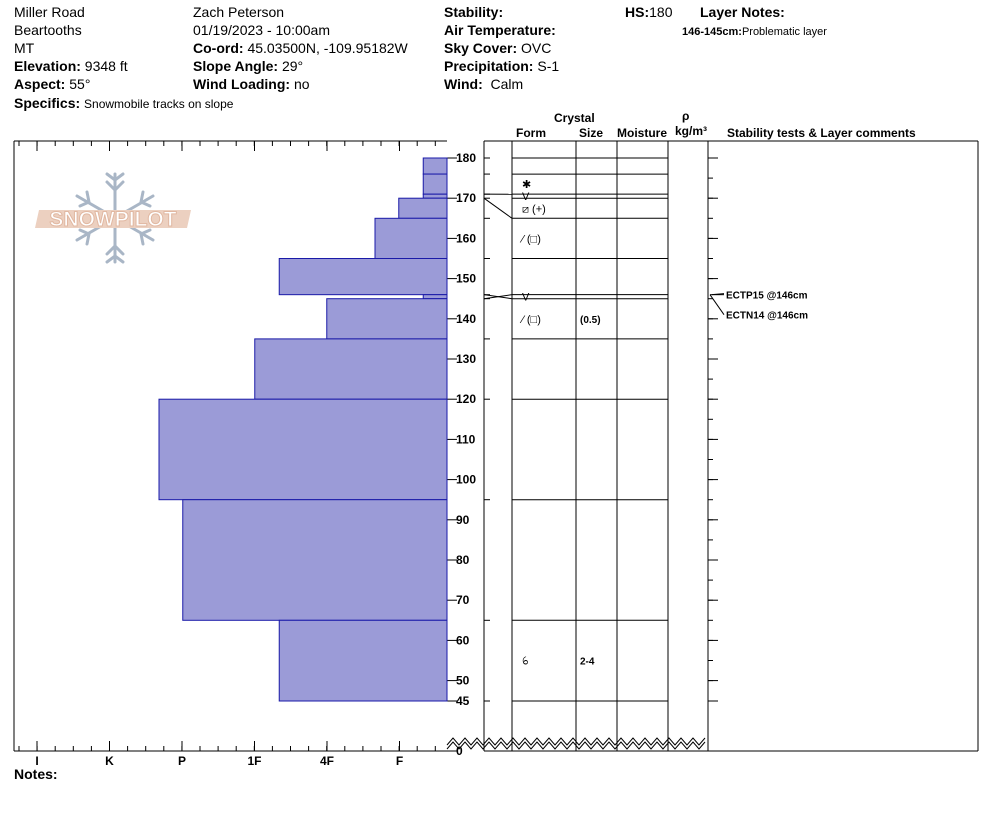  Describe the element at coordinates (784, 32) in the screenshot. I see `layer-note-text: Problematic layer` at that location.